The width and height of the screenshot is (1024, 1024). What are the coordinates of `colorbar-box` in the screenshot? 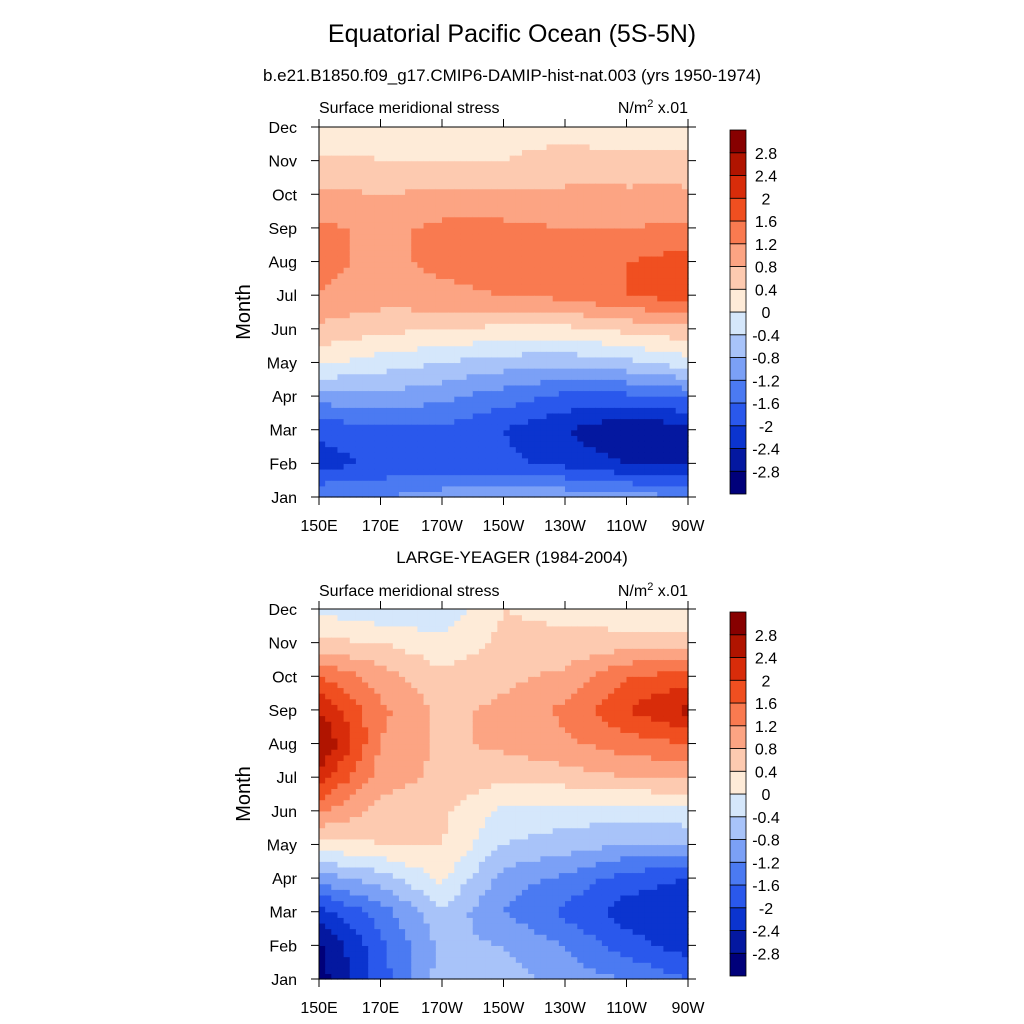 It's located at (738, 187).